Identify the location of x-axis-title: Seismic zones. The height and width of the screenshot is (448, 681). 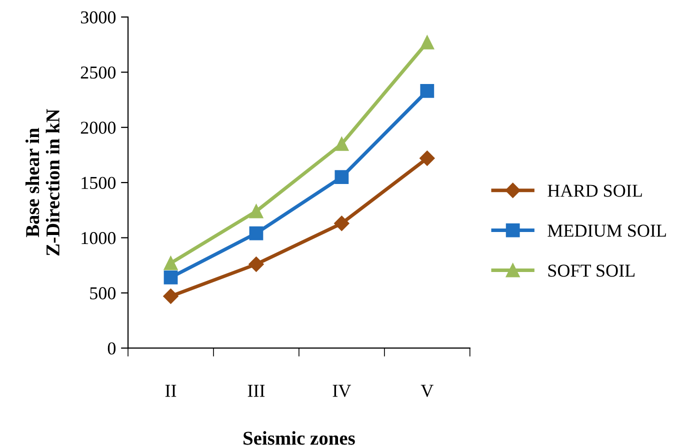
(299, 438).